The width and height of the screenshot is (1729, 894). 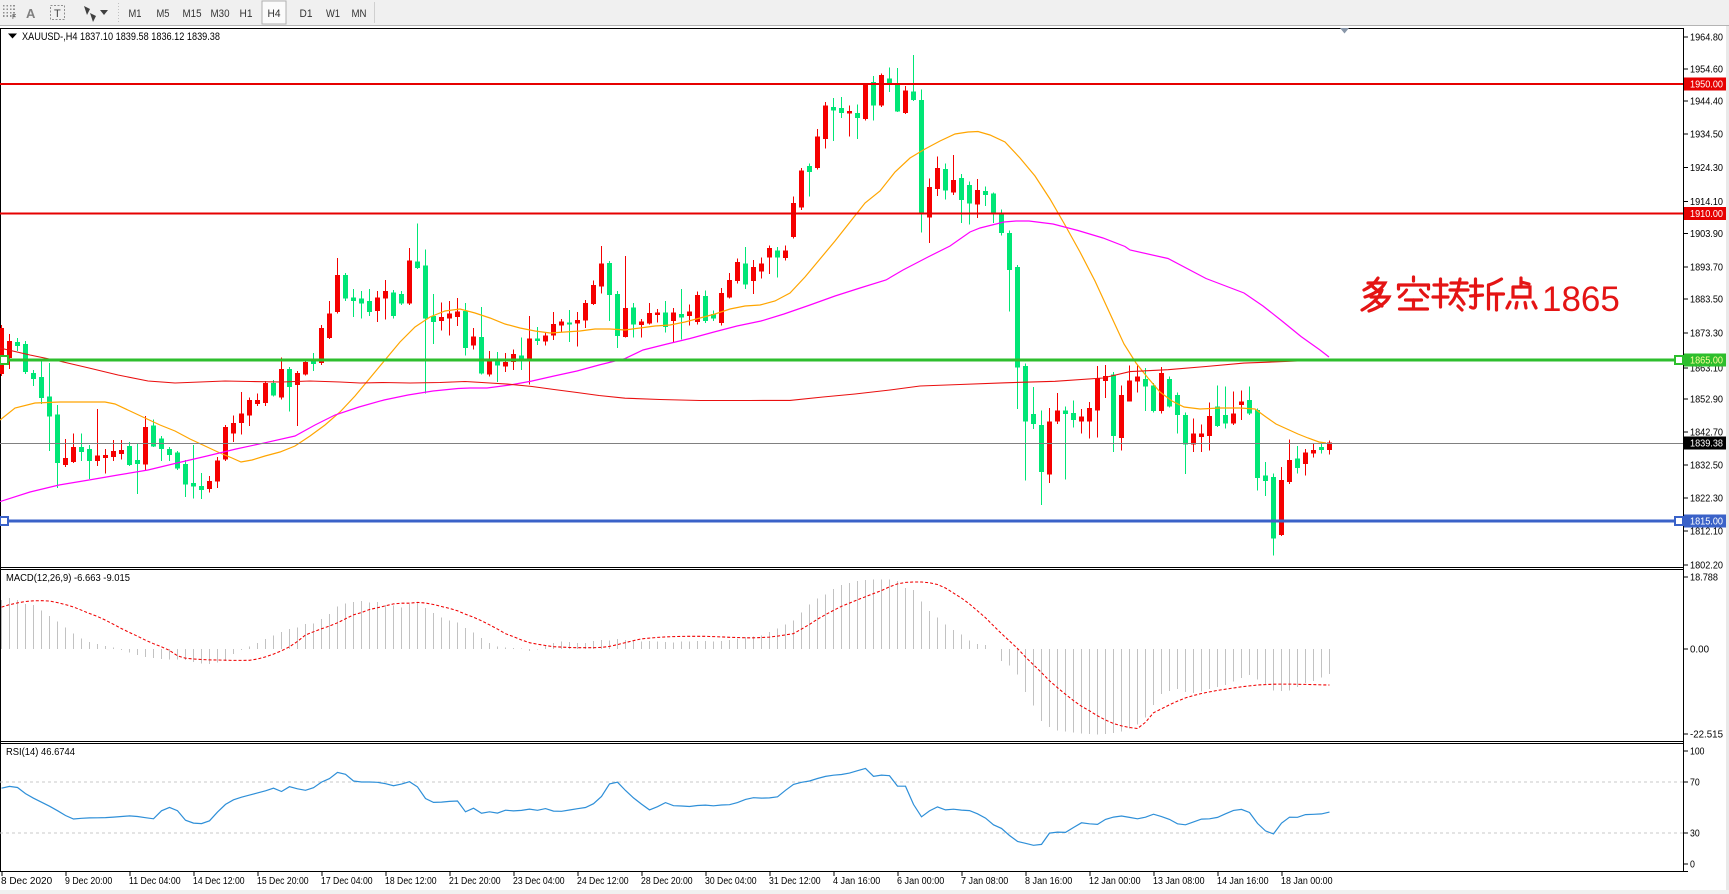 I want to click on svg-text: F, so click(x=14, y=17).